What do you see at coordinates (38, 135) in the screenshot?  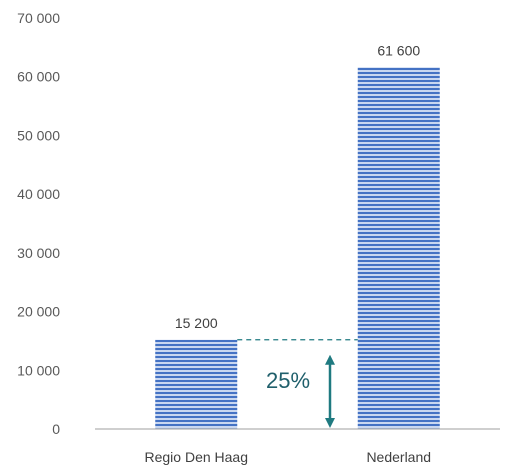 I see `y-tick-label: 50 000` at bounding box center [38, 135].